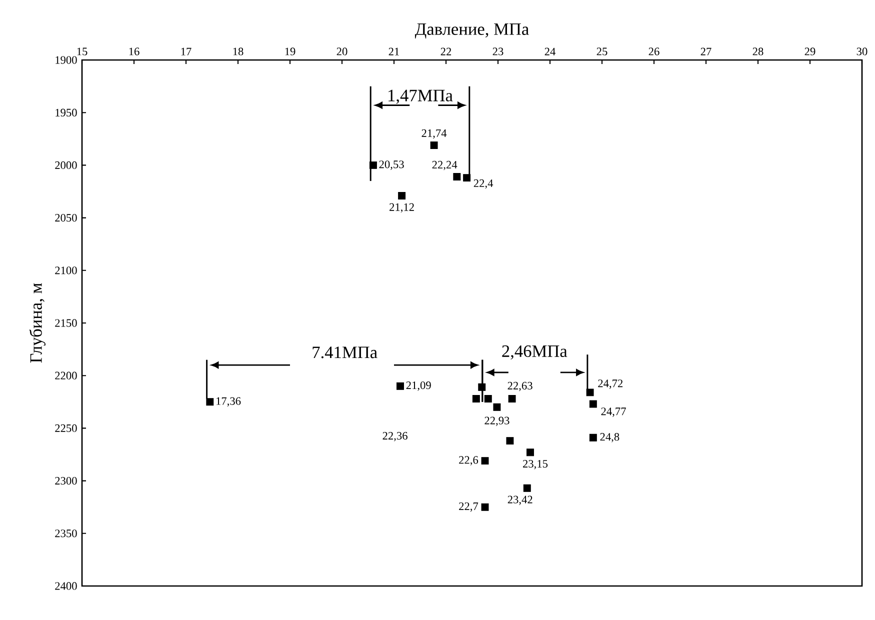  I want to click on annotation: 22,4, so click(484, 184).